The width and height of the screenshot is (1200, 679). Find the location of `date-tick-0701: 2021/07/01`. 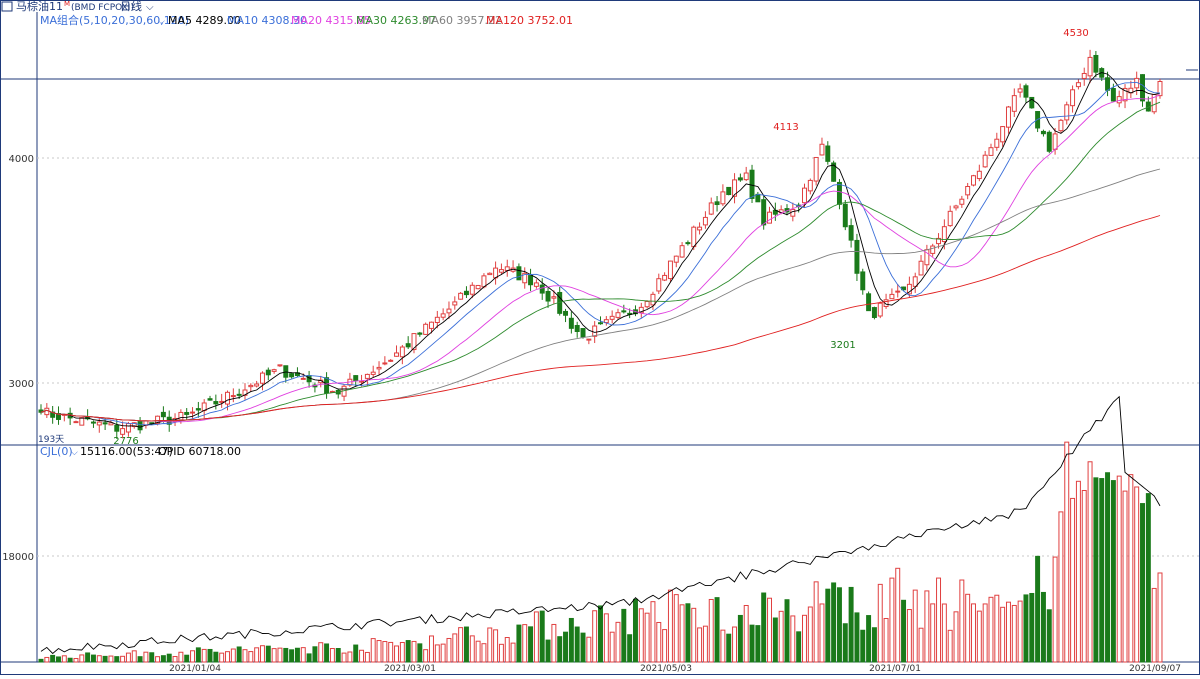

date-tick-0701: 2021/07/01 is located at coordinates (895, 669).